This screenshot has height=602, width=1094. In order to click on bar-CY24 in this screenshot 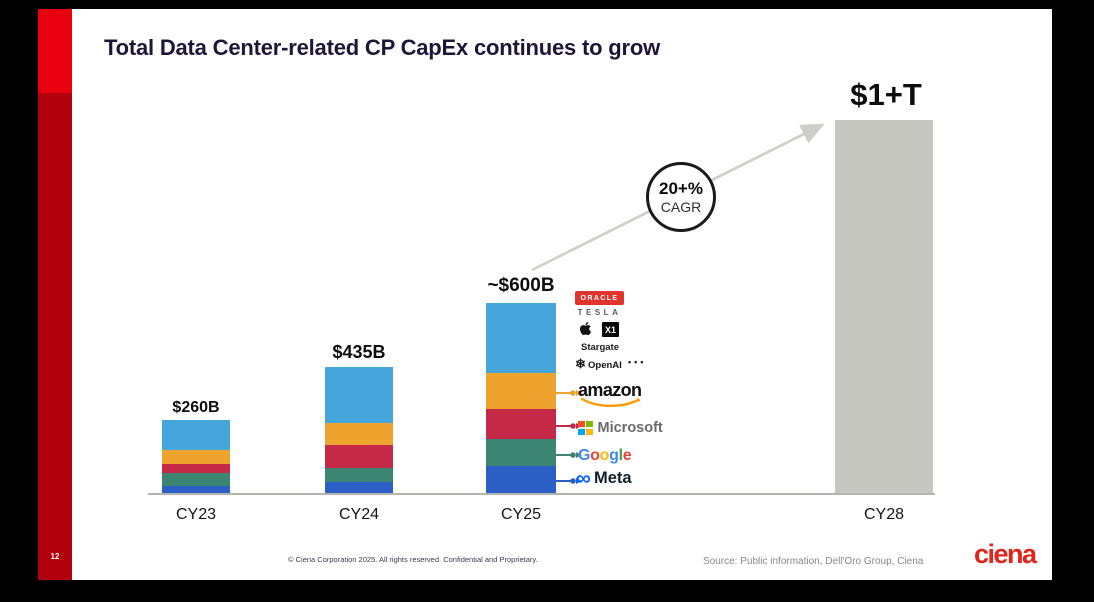, I will do `click(359, 430)`.